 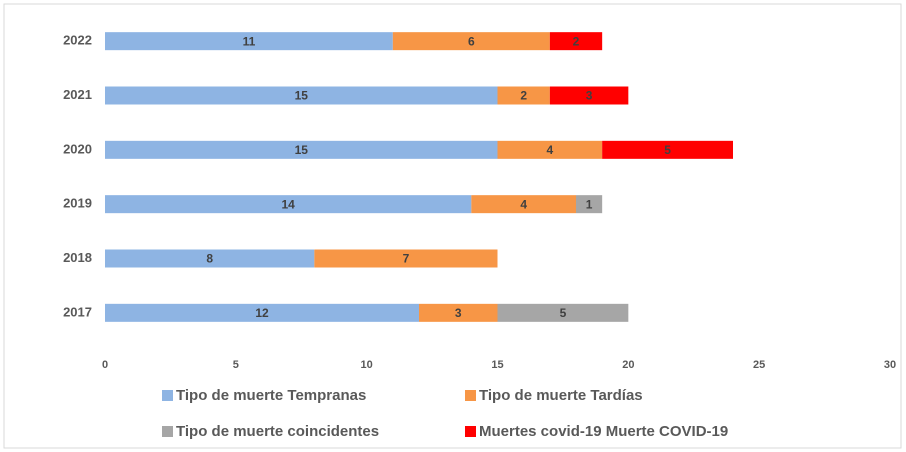 I want to click on data-label: 6, so click(x=471, y=41).